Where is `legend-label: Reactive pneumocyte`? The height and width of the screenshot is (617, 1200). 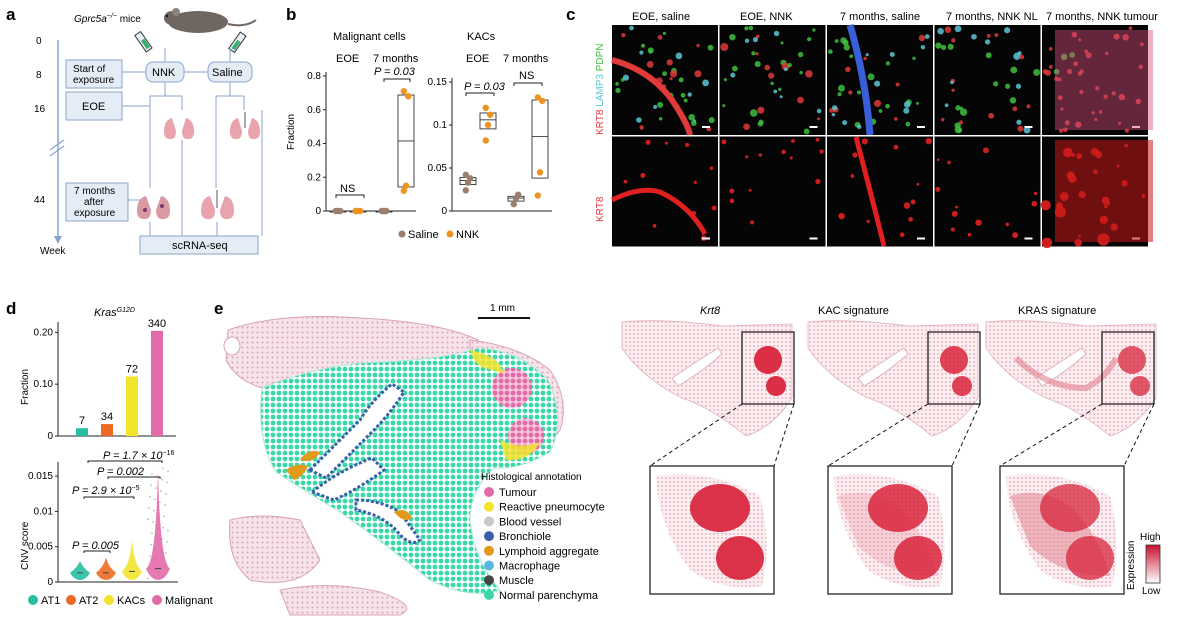
legend-label: Reactive pneumocyte is located at coordinates (552, 508).